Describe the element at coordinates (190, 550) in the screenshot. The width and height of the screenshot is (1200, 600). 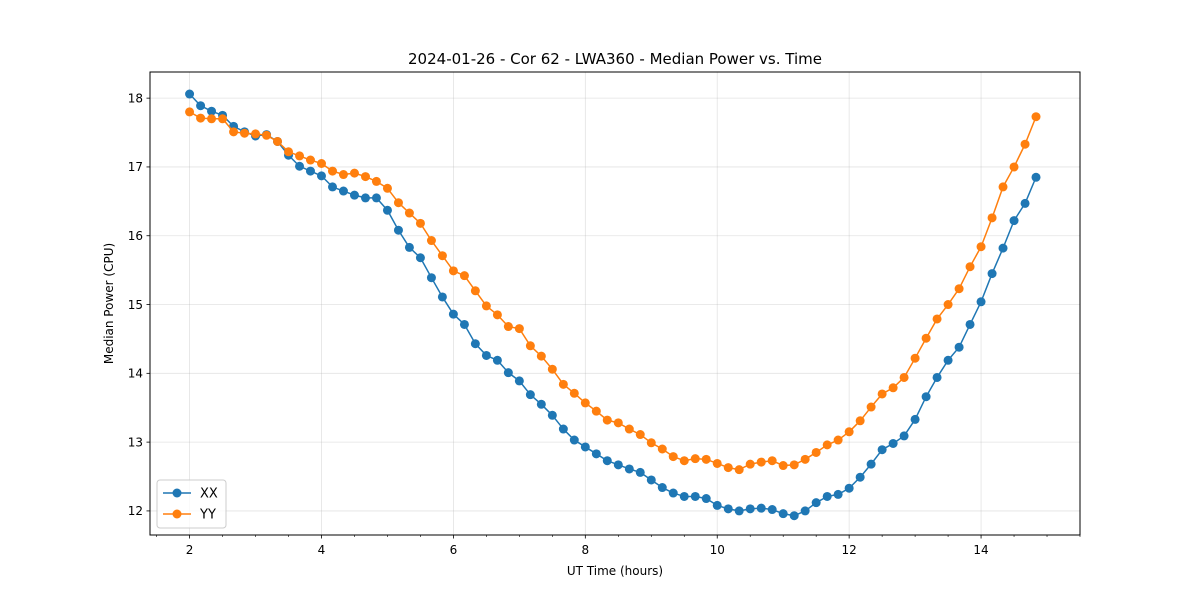
I see `x-tick-label: 2` at that location.